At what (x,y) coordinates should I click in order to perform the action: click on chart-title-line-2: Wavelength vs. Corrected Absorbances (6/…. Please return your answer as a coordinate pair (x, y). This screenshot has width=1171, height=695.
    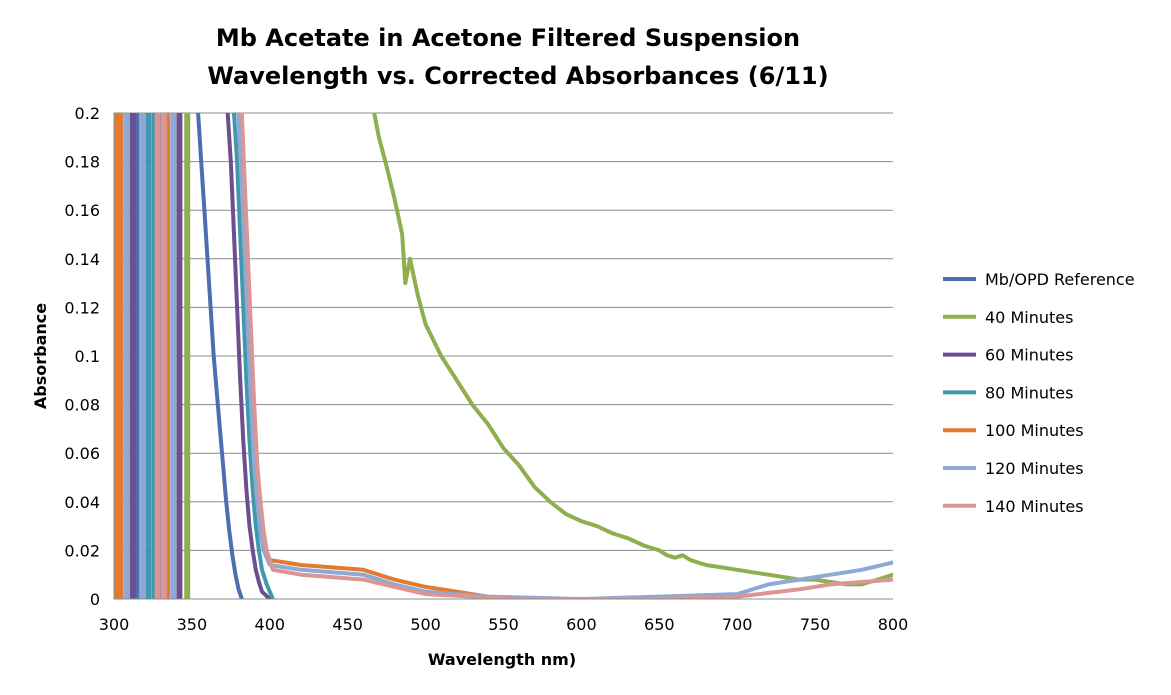
    Looking at the image, I should click on (517, 76).